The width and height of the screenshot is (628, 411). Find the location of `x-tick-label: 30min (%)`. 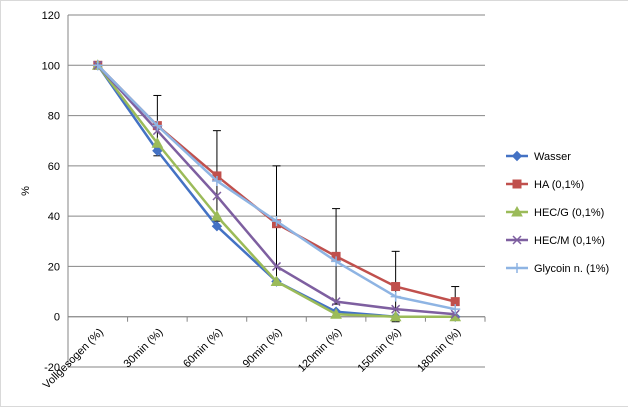

x-tick-label: 30min (%) is located at coordinates (144, 348).